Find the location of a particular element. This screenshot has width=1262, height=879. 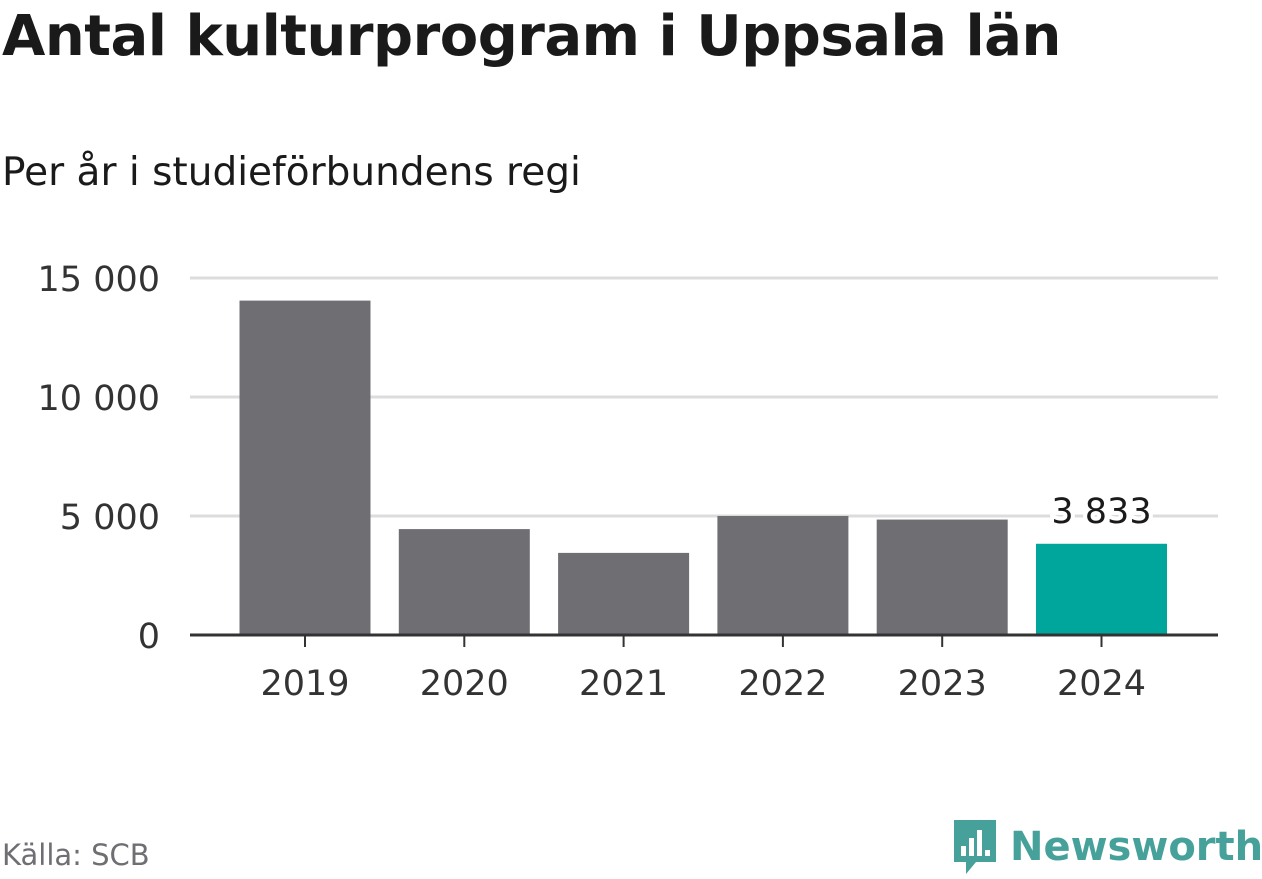

data-labels: 3 833 is located at coordinates (1101, 512).